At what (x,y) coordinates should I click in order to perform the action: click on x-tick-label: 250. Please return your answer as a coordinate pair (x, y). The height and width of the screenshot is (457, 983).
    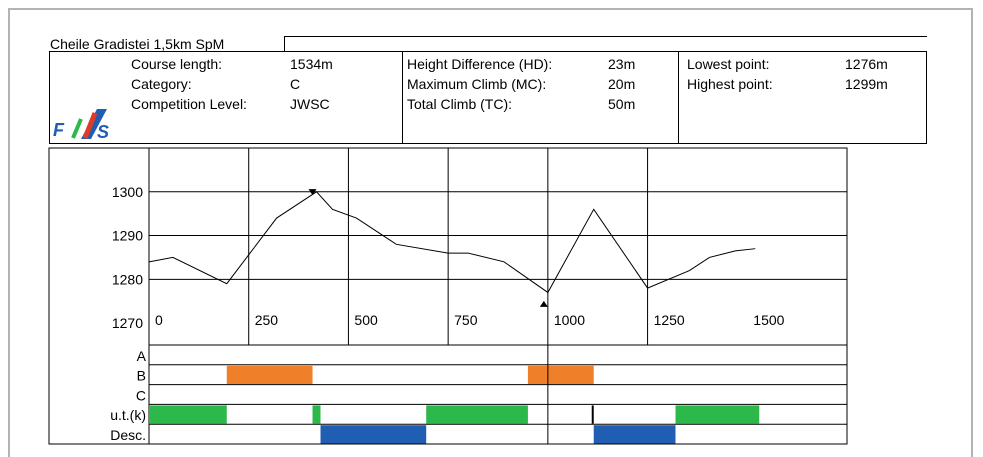
    Looking at the image, I should click on (267, 320).